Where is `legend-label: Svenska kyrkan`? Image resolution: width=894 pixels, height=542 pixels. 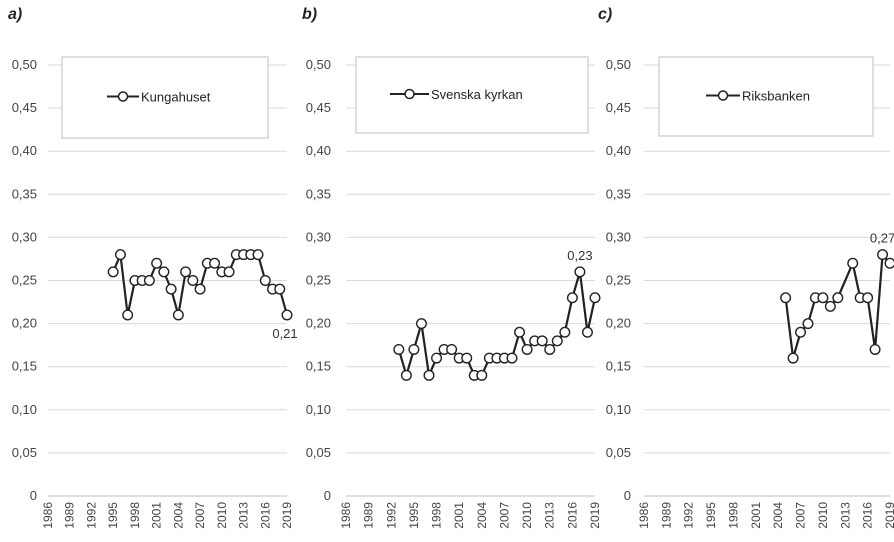
legend-label: Svenska kyrkan is located at coordinates (477, 94).